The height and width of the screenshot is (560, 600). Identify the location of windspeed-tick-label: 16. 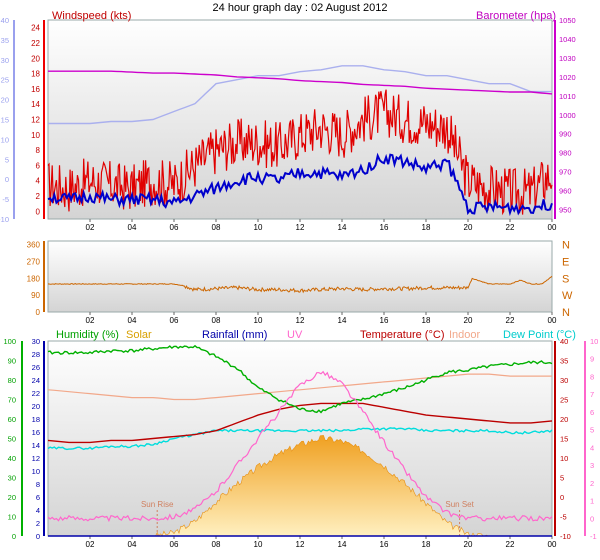
(35, 89).